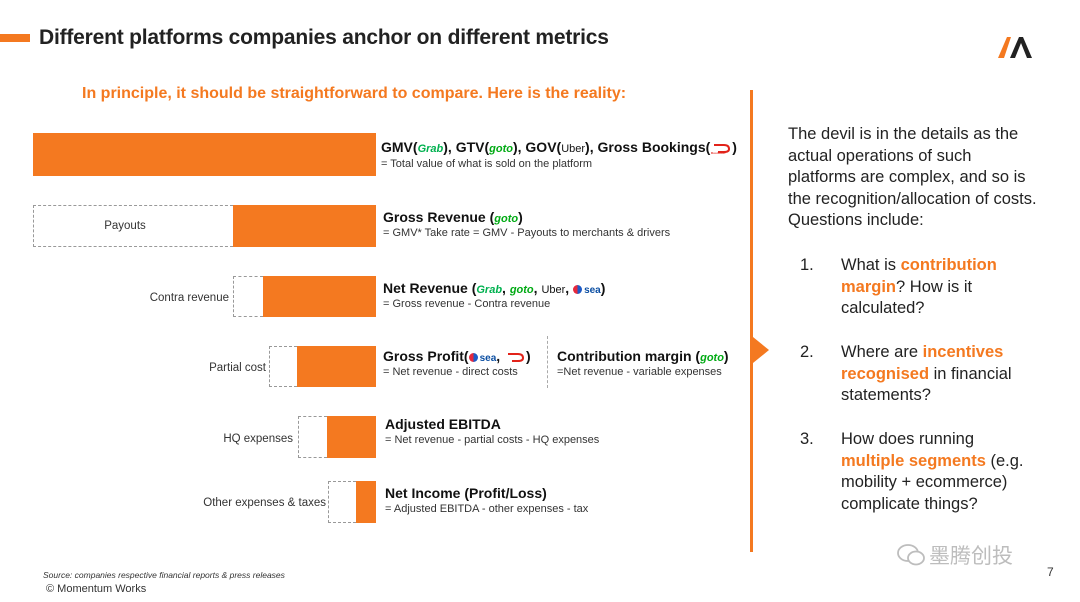 Image resolution: width=1080 pixels, height=602 pixels. What do you see at coordinates (96, 589) in the screenshot?
I see `copyright: © Momentum Works` at bounding box center [96, 589].